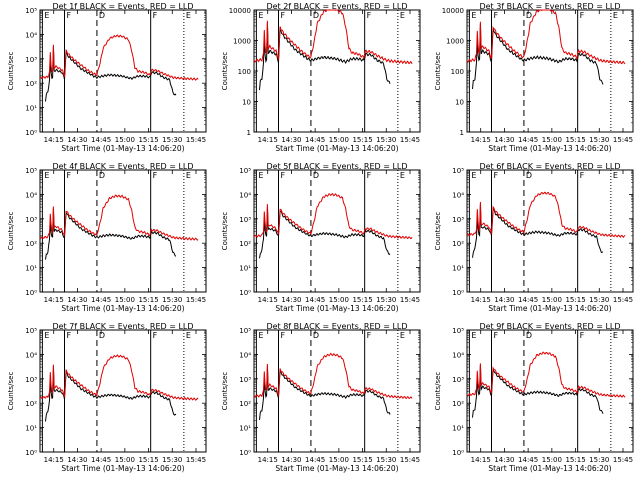 The image size is (640, 484). What do you see at coordinates (336, 326) in the screenshot?
I see `panel-title: Det 8f BLACK = Events, RED = LLD` at bounding box center [336, 326].